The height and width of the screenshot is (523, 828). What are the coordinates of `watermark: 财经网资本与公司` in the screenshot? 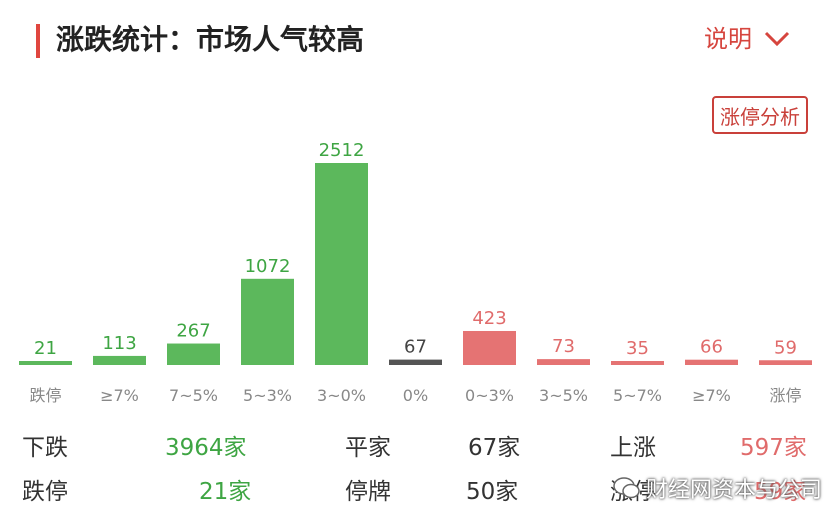 It's located at (717, 488).